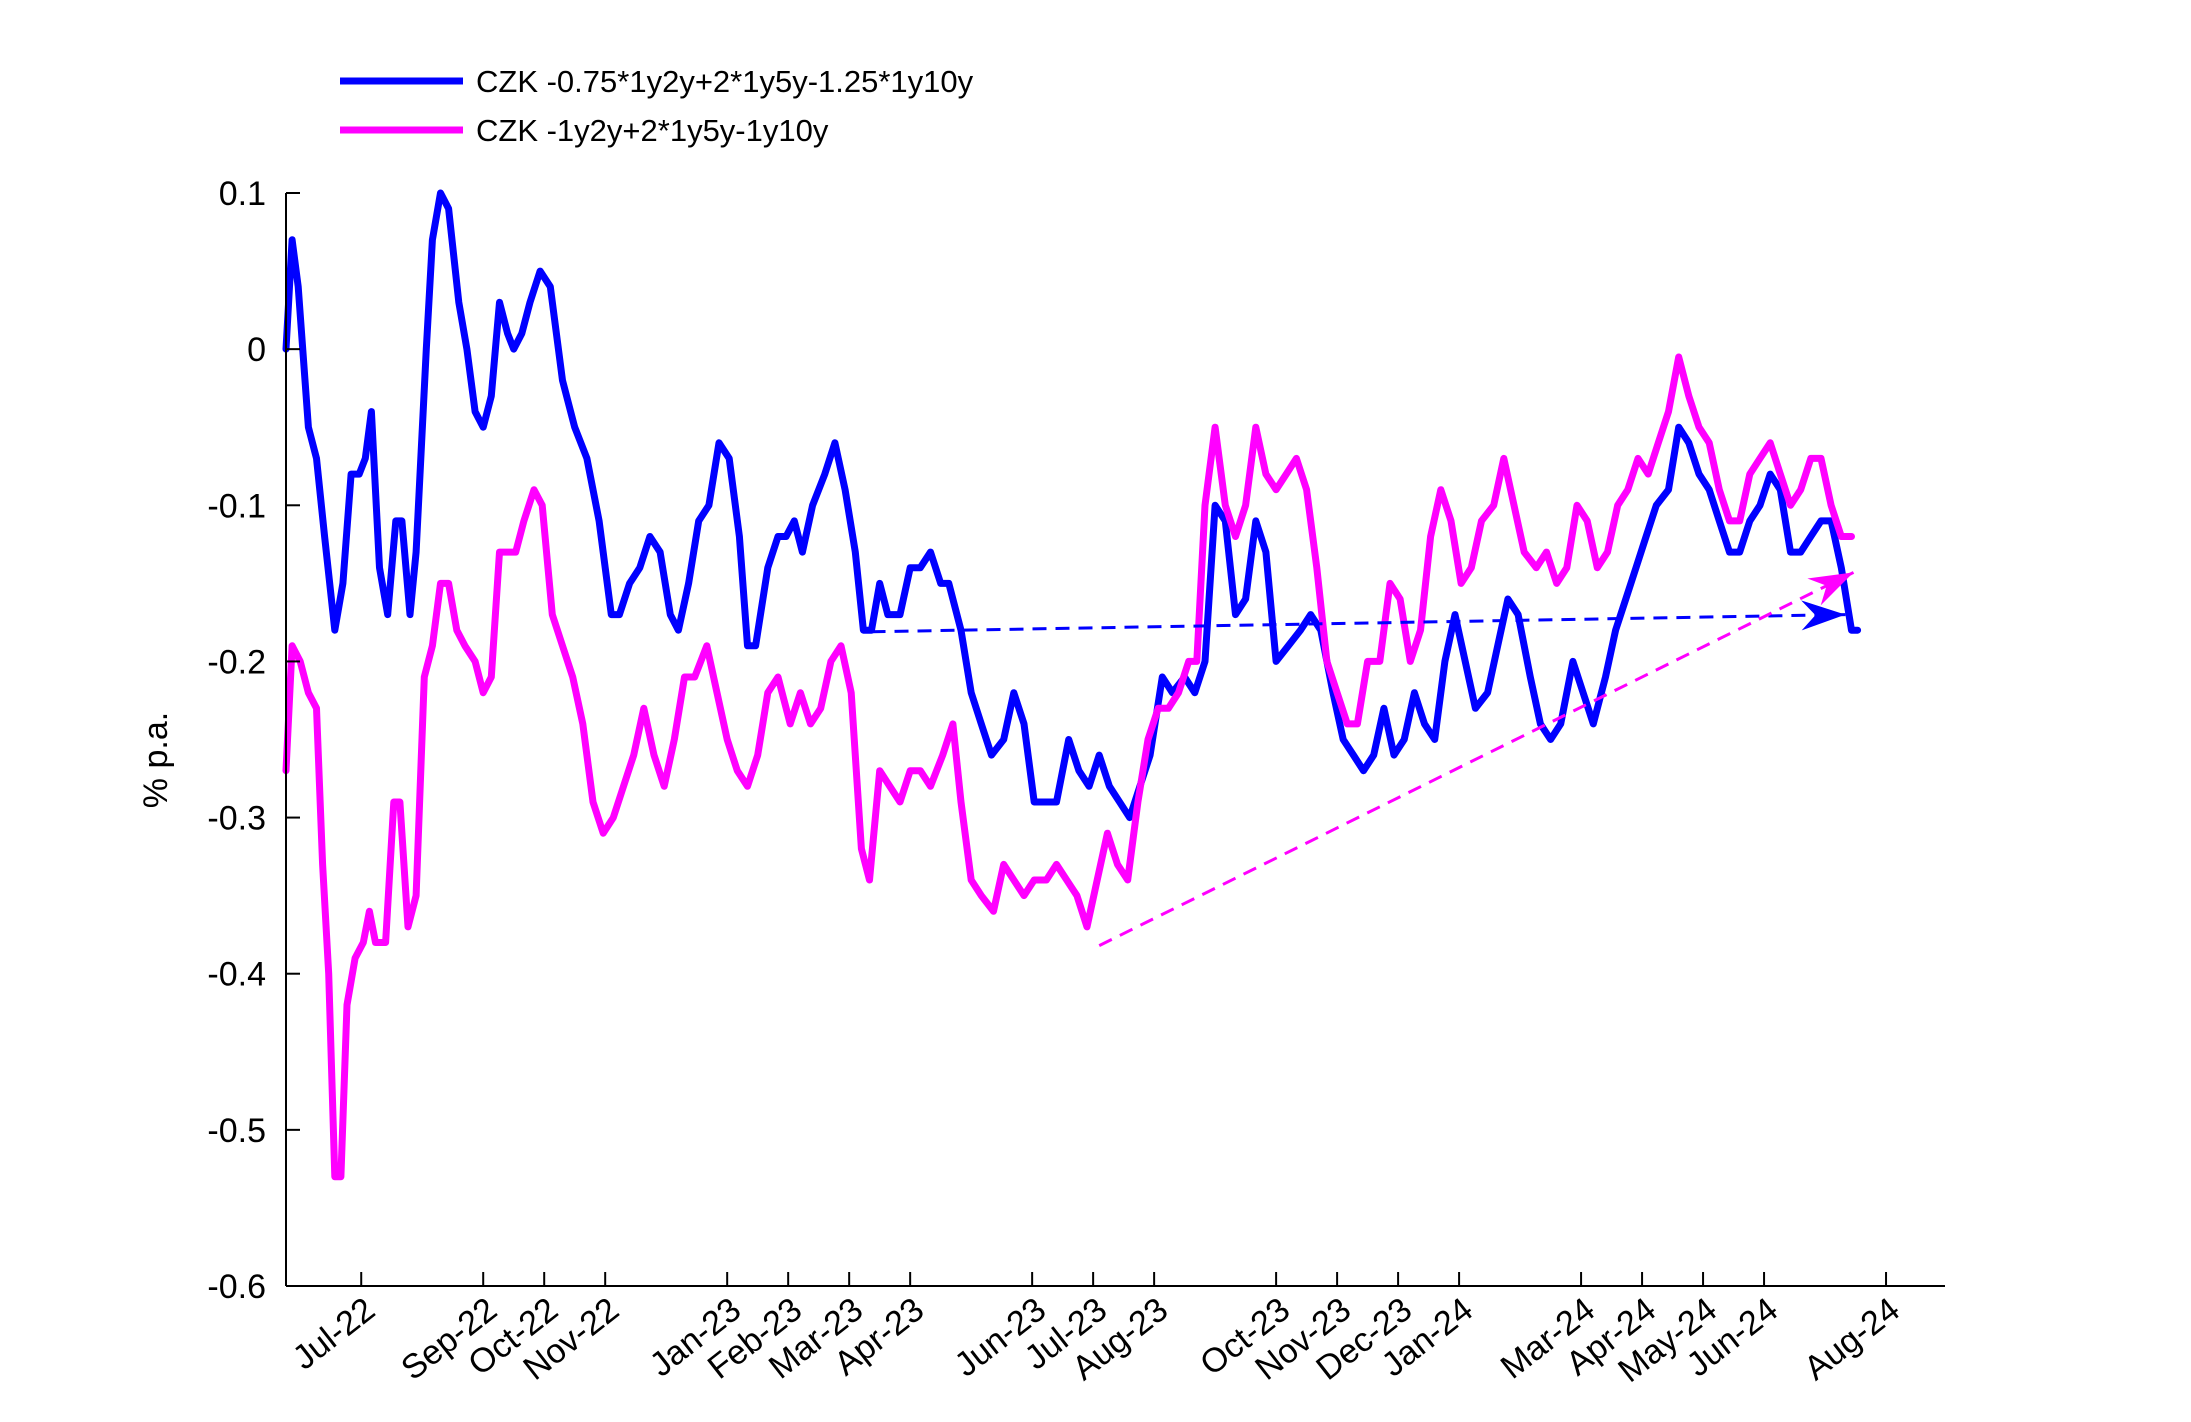 The height and width of the screenshot is (1422, 2191). I want to click on y-tick-label: 0, so click(256, 350).